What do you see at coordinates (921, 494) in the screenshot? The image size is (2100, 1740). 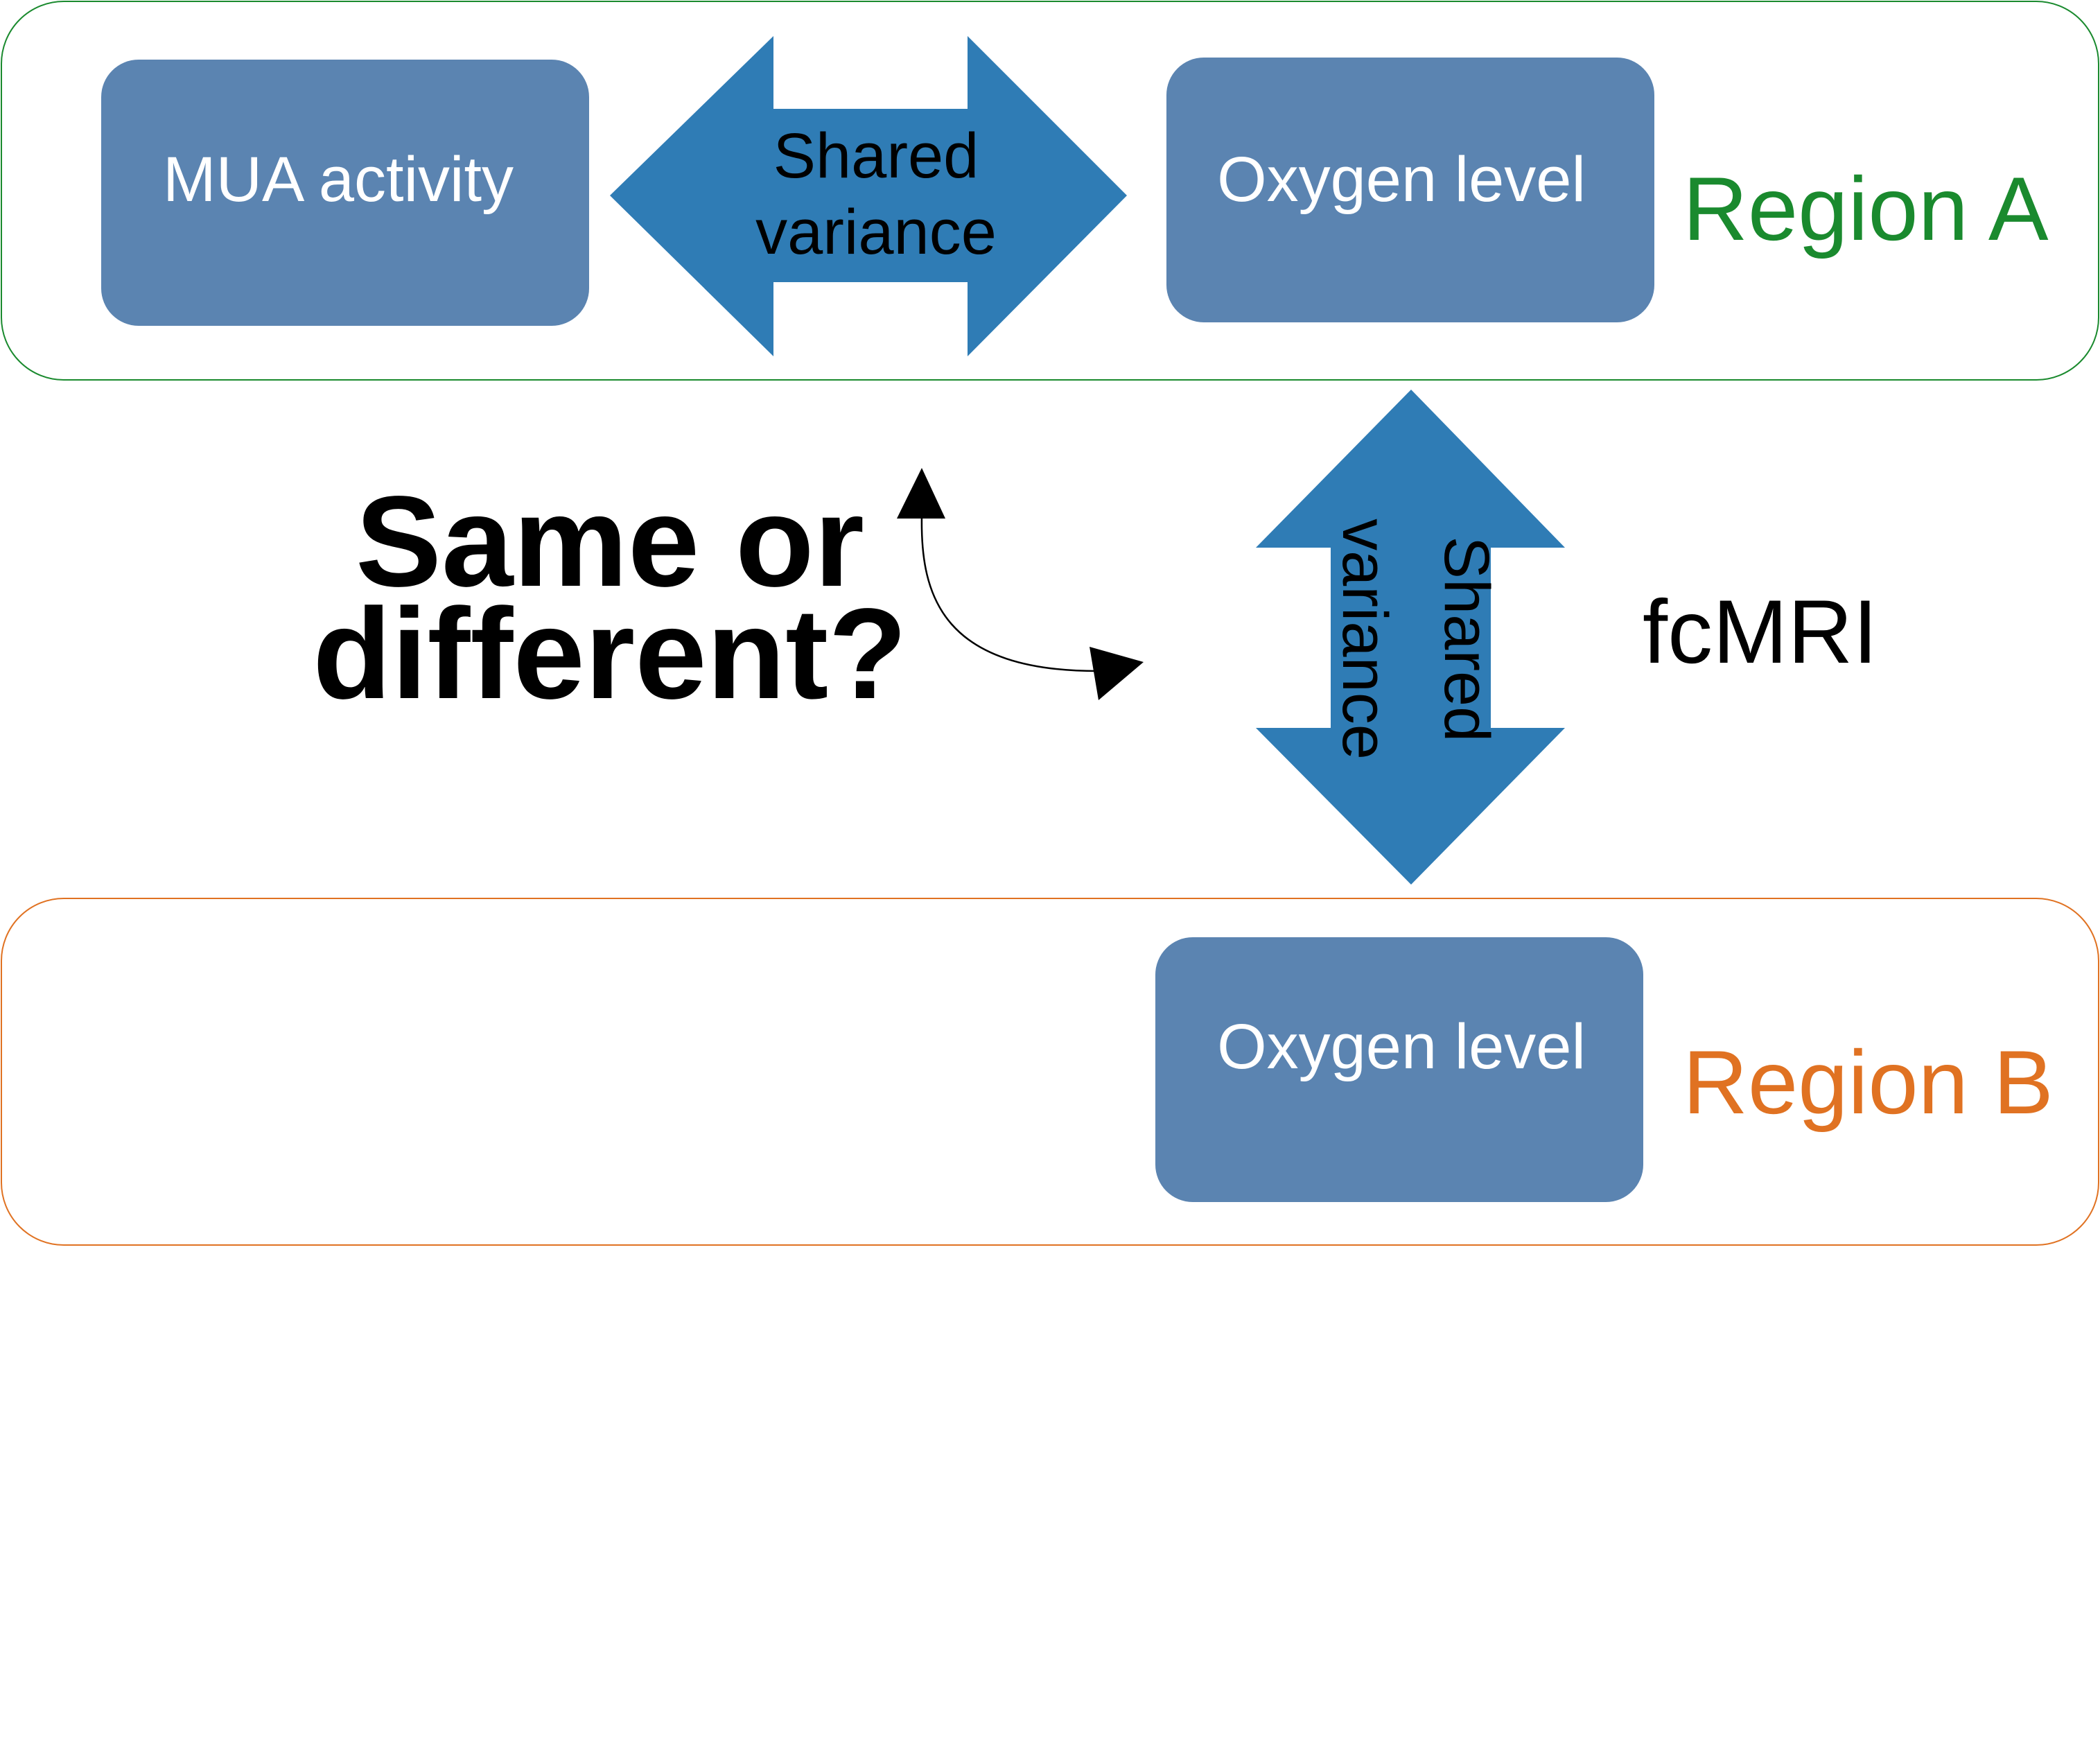 I see `curved-arrow-head-up` at bounding box center [921, 494].